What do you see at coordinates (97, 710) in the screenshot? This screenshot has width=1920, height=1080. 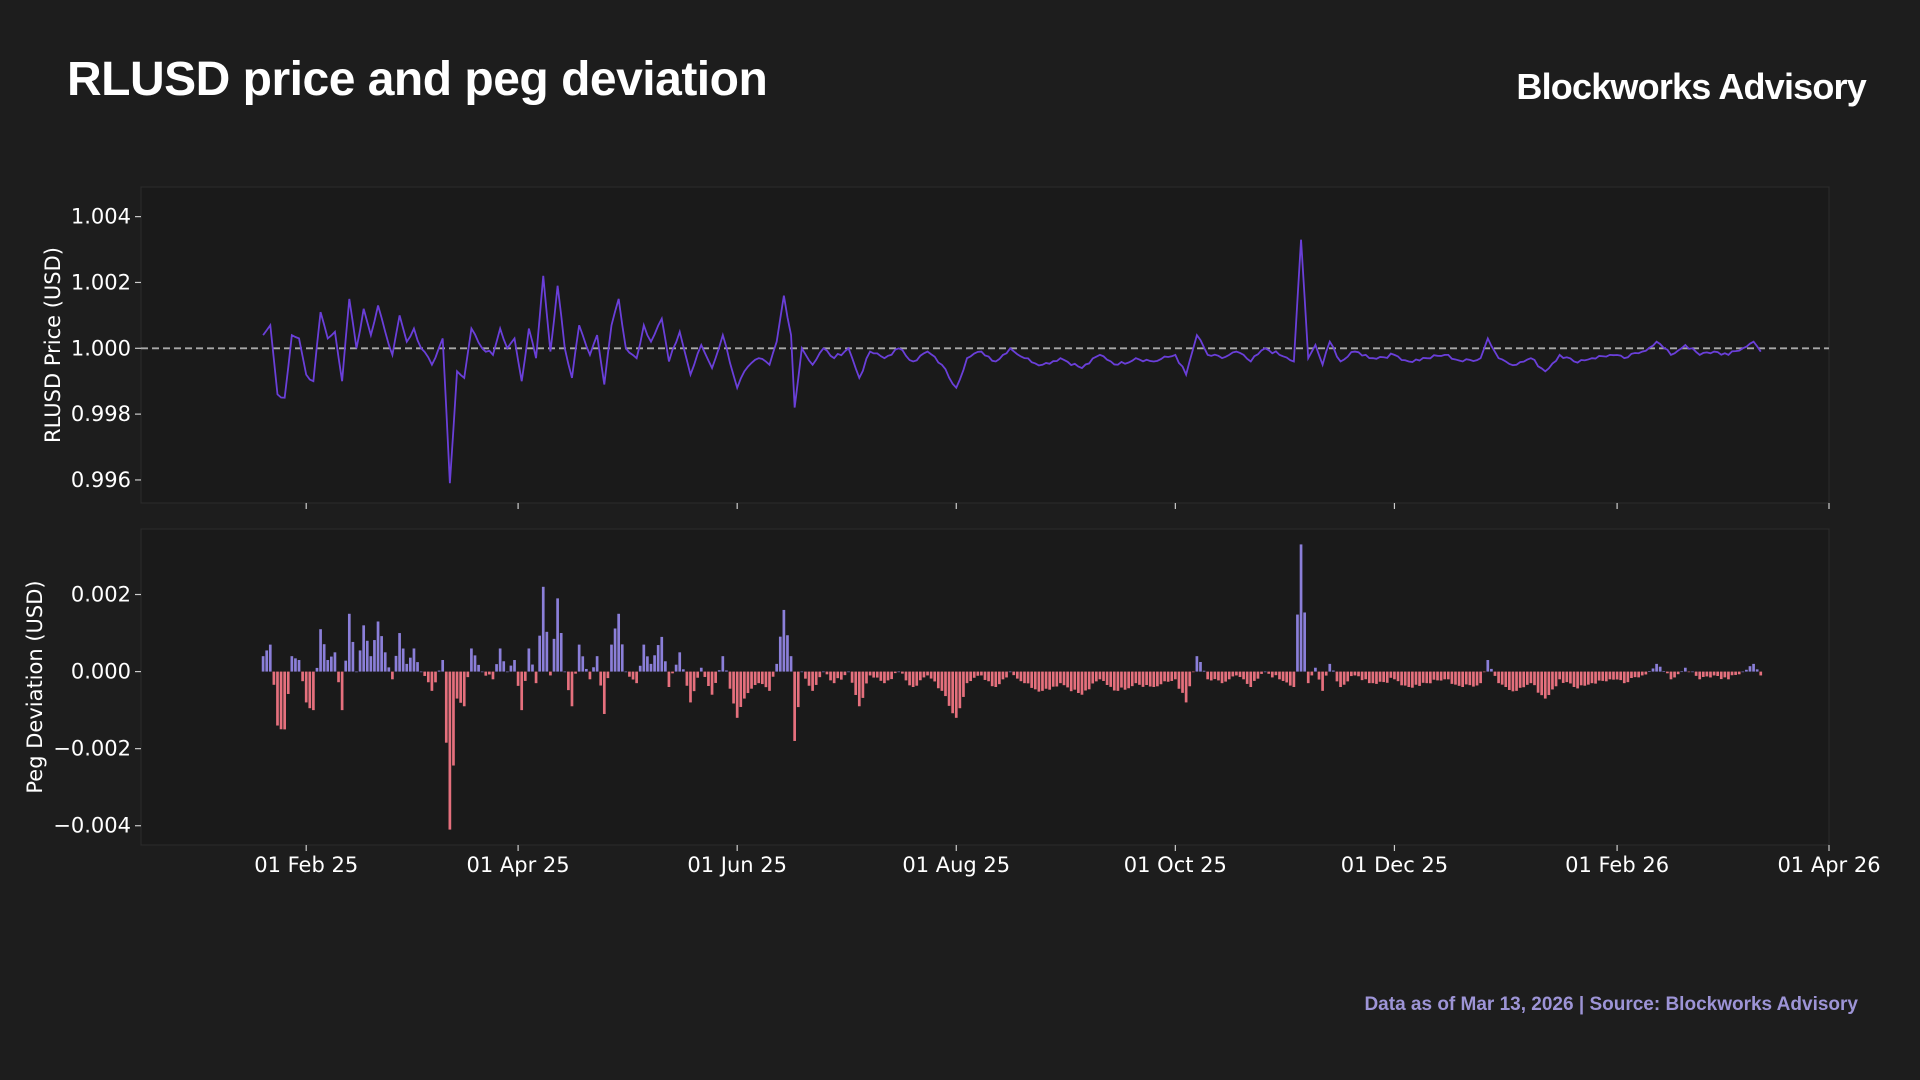 I see `deviation-y-ticks: −0.004 −0.002 0.000 0.002` at bounding box center [97, 710].